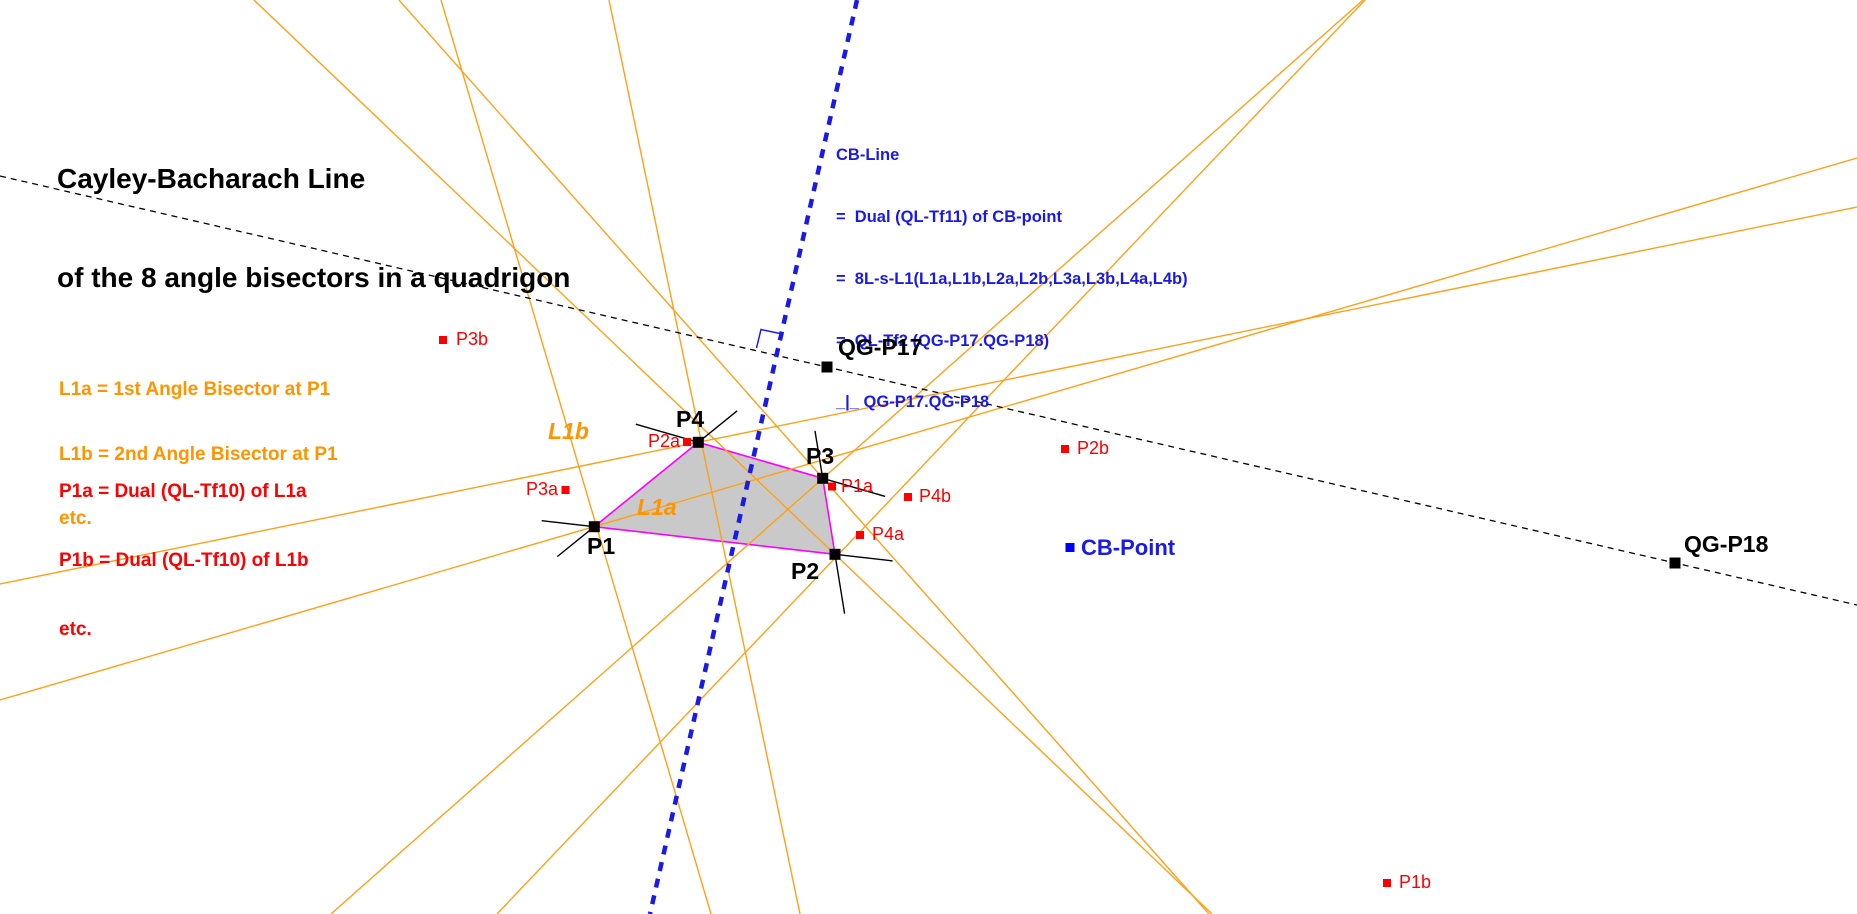 The image size is (1857, 914). What do you see at coordinates (880, 347) in the screenshot?
I see `label-QG-P17: QG-P17` at bounding box center [880, 347].